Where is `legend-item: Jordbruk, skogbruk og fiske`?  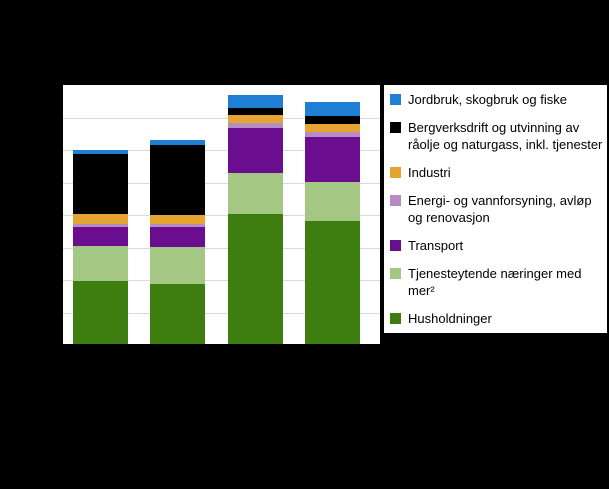
legend-item: Jordbruk, skogbruk og fiske is located at coordinates (495, 99).